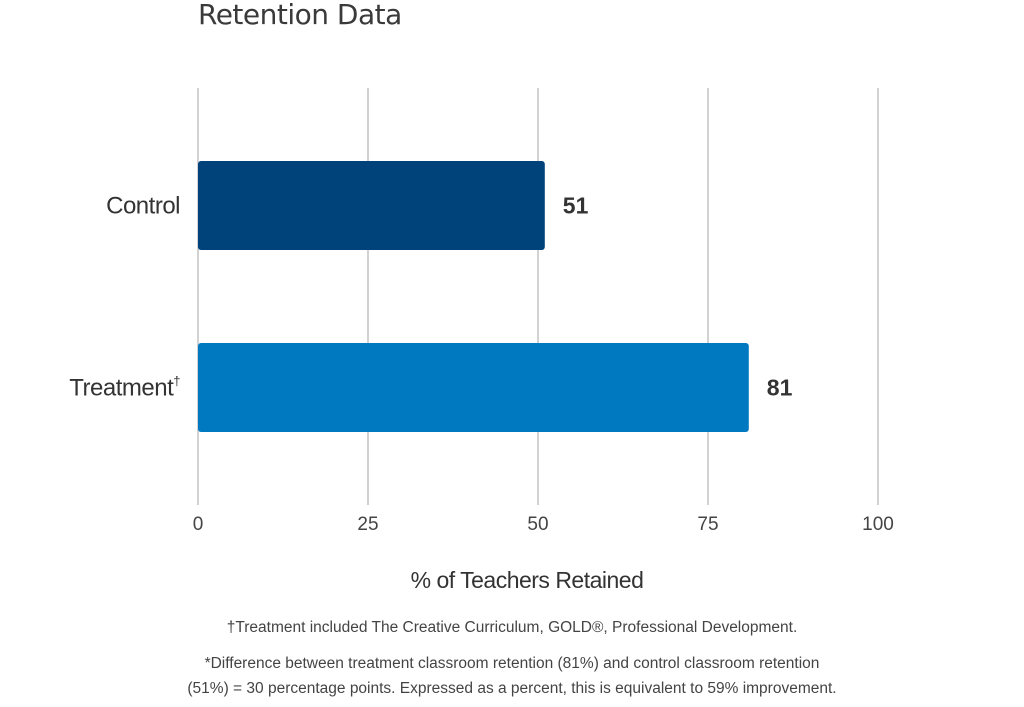 Image resolution: width=1024 pixels, height=707 pixels. Describe the element at coordinates (300, 15) in the screenshot. I see `chart-title: Retention Data` at that location.